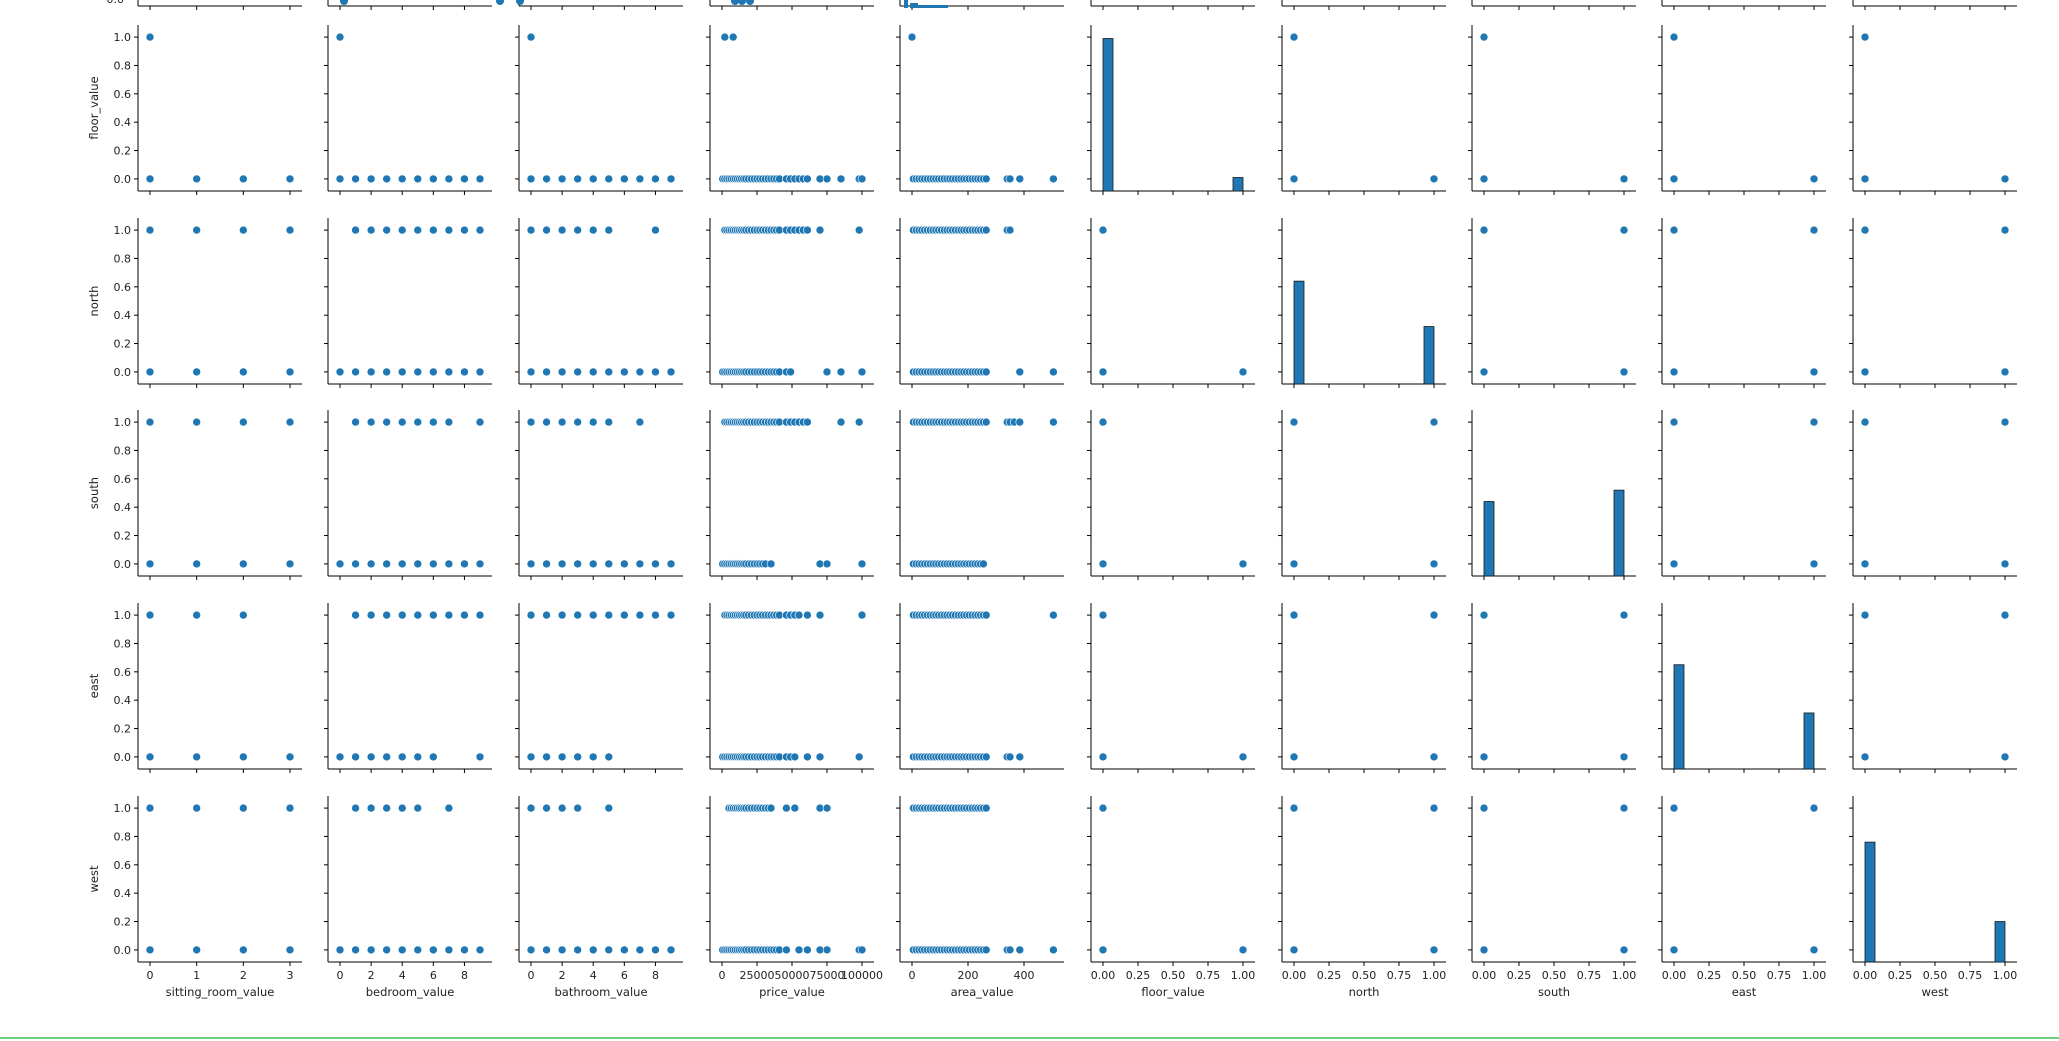  Describe the element at coordinates (340, 975) in the screenshot. I see `x-tick-label: 0` at that location.